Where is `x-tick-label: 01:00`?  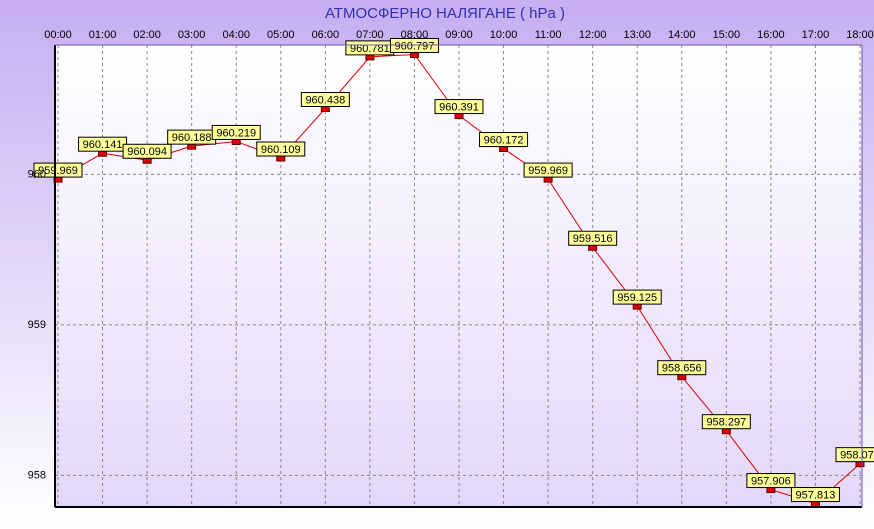 x-tick-label: 01:00 is located at coordinates (103, 35).